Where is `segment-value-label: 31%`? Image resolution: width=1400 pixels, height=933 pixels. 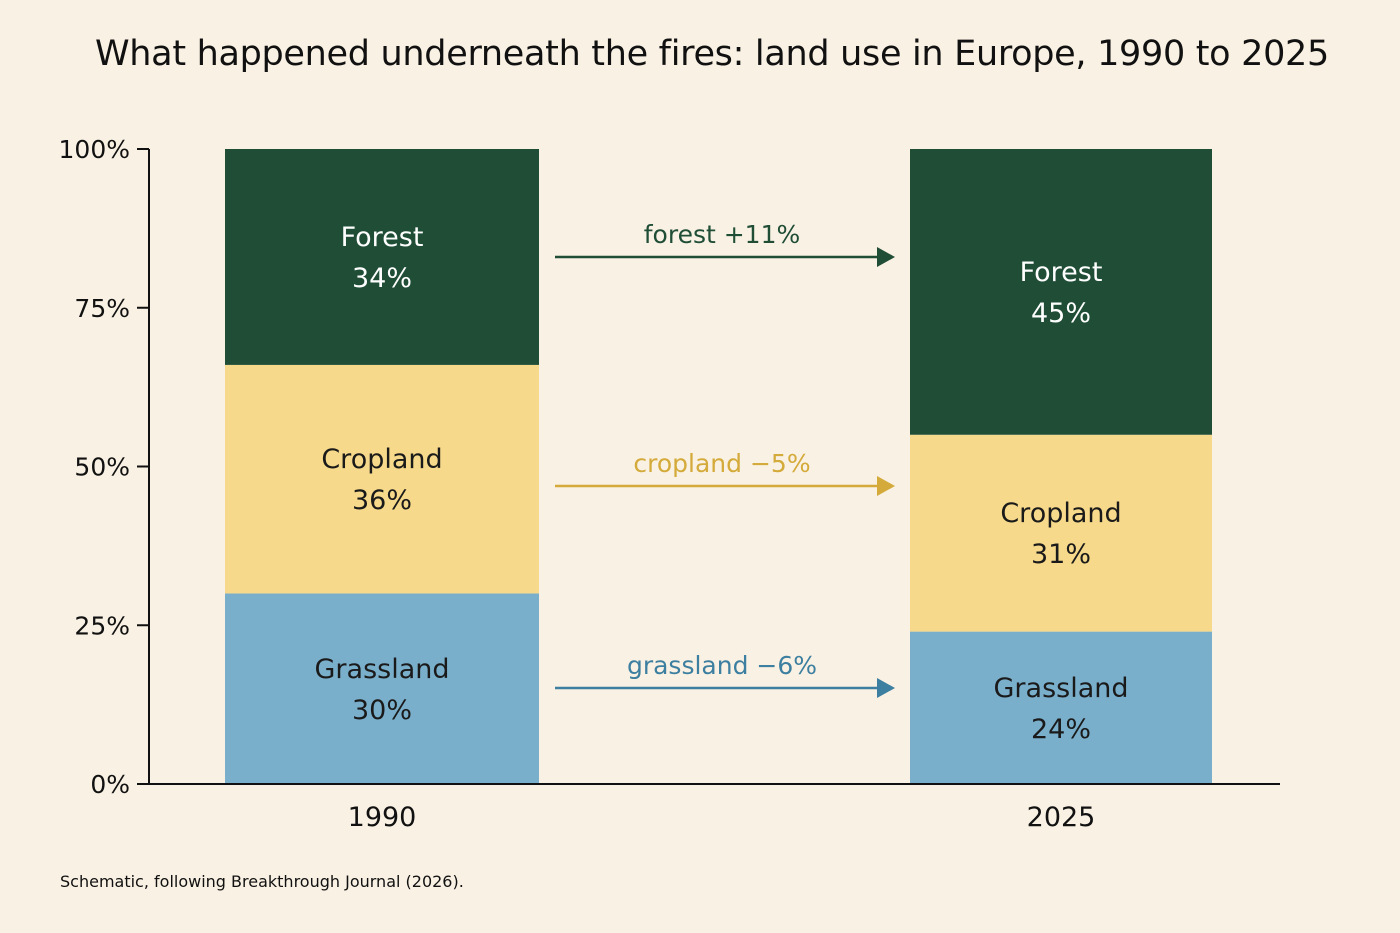
segment-value-label: 31% is located at coordinates (1061, 554).